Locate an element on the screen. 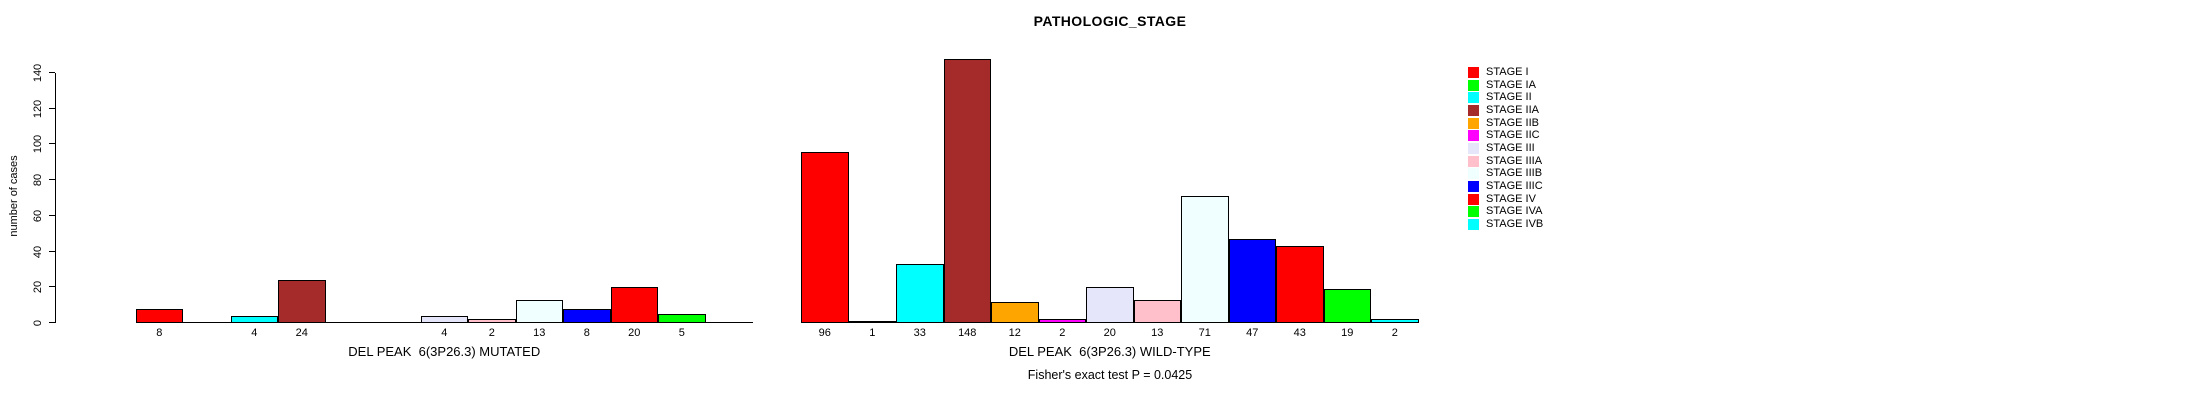 This screenshot has width=2190, height=400. bar-value-label: 96 is located at coordinates (824, 333).